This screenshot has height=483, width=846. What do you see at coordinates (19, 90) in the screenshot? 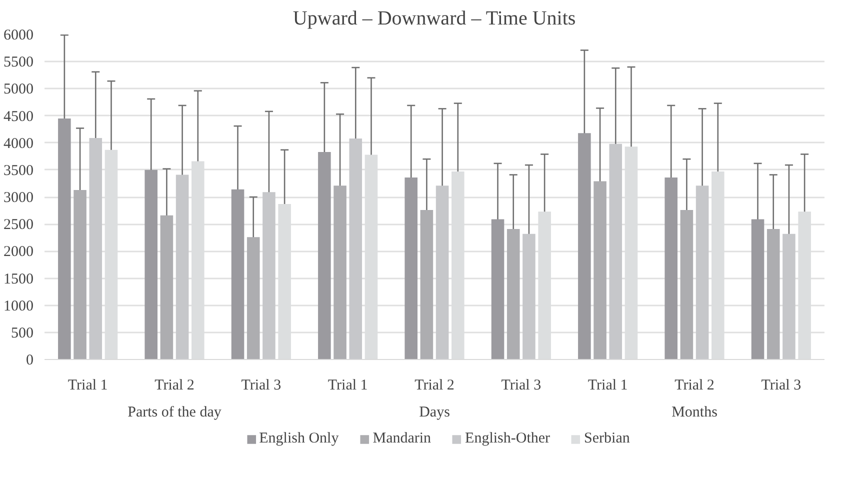
I see `y-tick-label: 5000` at bounding box center [19, 90].